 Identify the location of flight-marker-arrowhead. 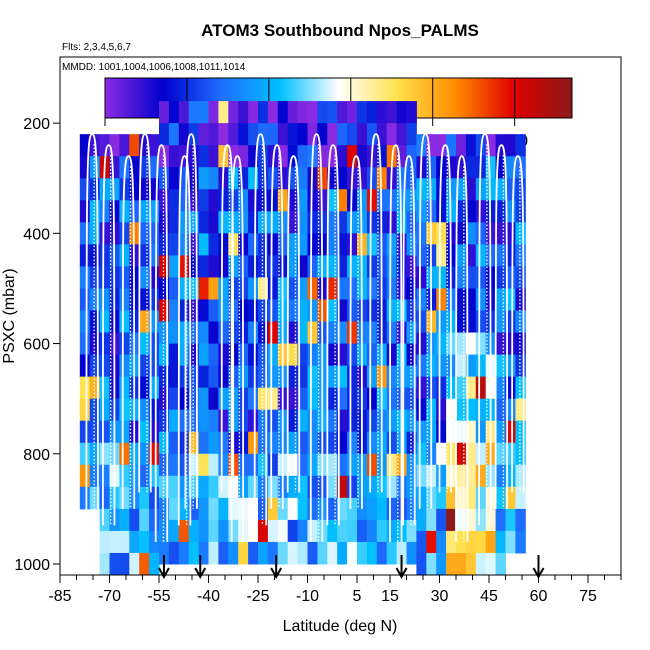
(401, 573).